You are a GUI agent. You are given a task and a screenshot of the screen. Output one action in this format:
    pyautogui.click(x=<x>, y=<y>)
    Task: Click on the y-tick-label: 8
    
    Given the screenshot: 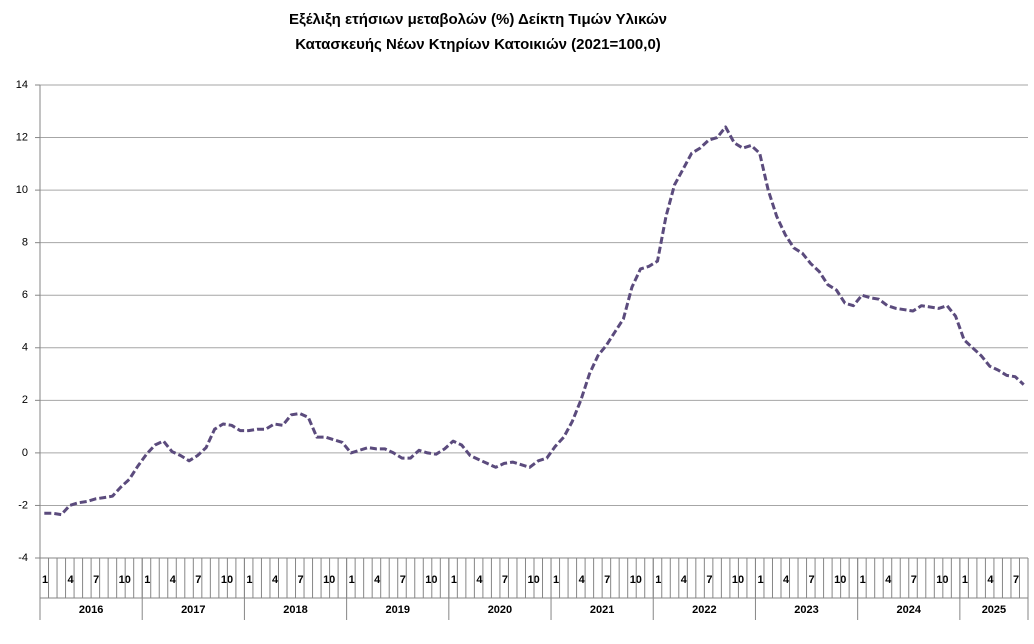 What is the action you would take?
    pyautogui.click(x=25, y=243)
    